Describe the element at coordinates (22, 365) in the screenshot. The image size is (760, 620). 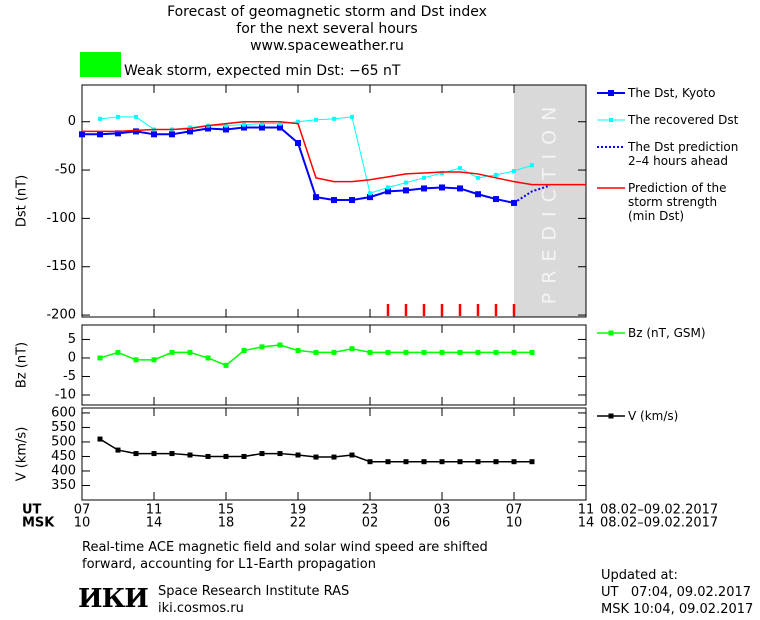
I see `y-axis-label: Bz (nT)` at that location.